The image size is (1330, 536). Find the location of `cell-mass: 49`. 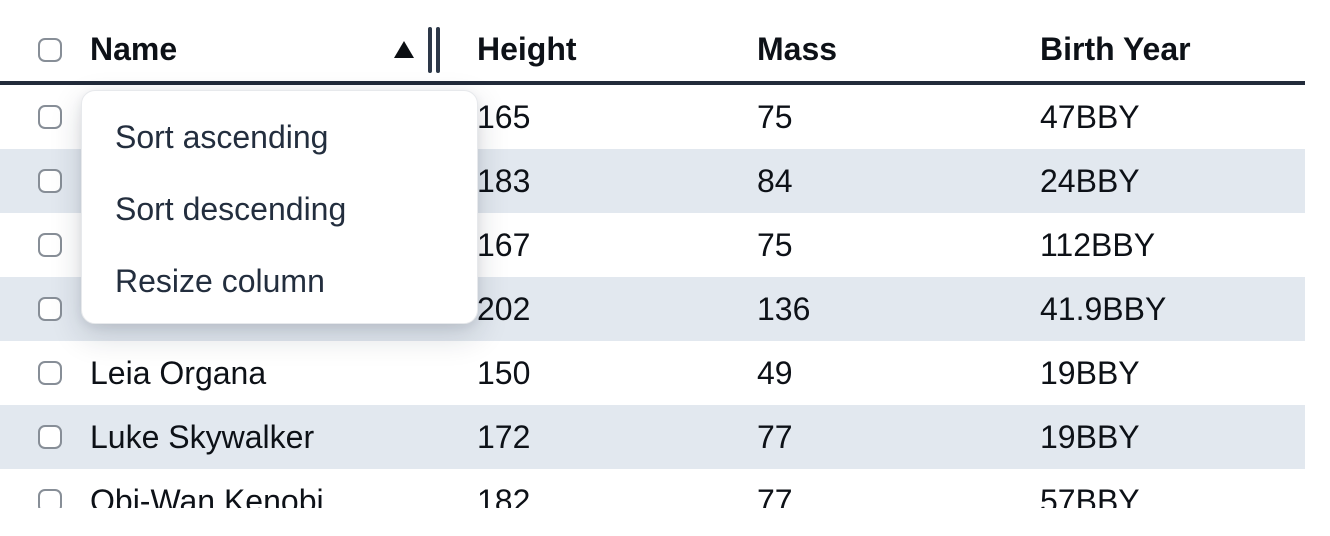

cell-mass: 49 is located at coordinates (775, 372).